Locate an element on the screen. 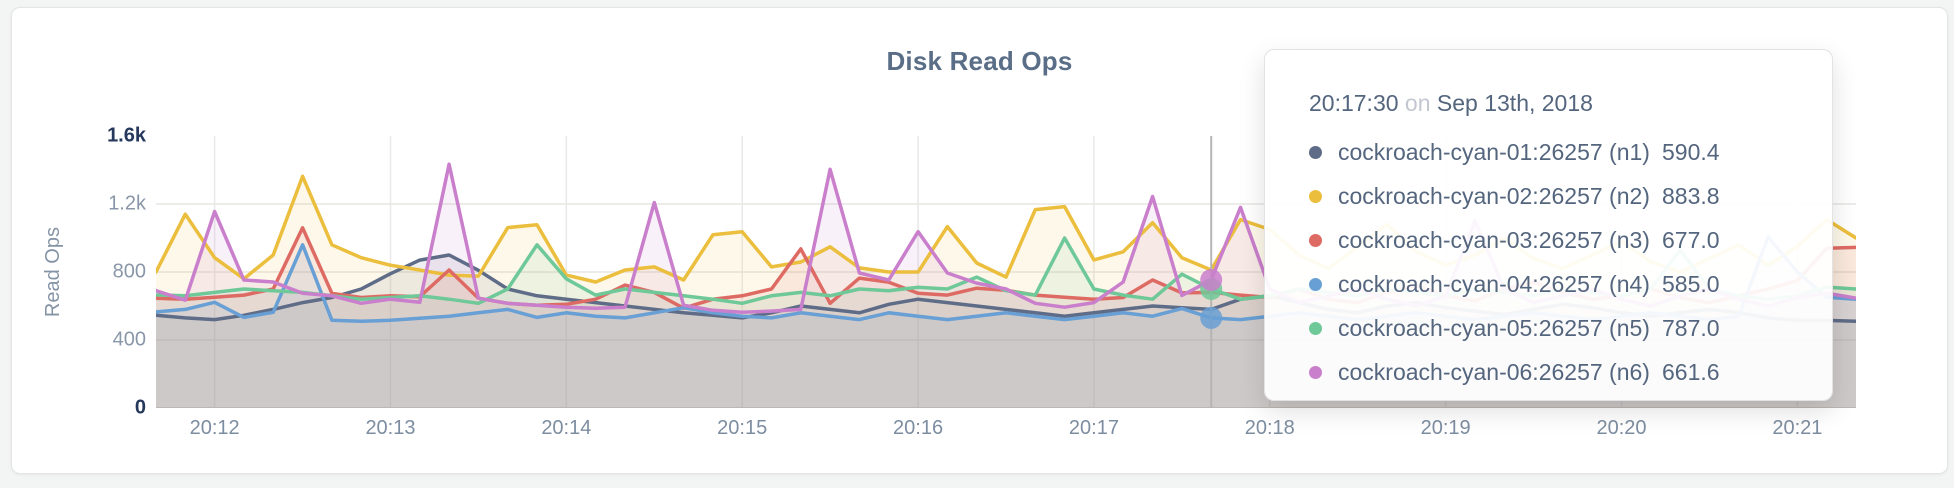 This screenshot has width=1954, height=488. tooltip-row: cockroach-cyan-04:26257 (n4) 585.0 is located at coordinates (1555, 284).